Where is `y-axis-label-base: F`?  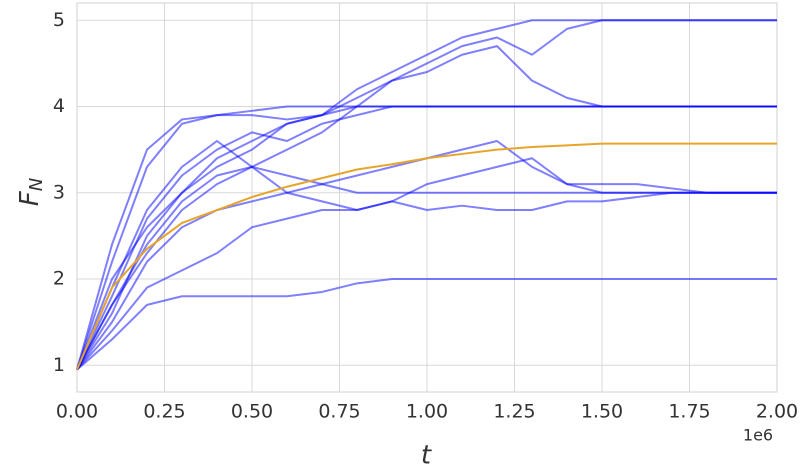
y-axis-label-base: F is located at coordinates (30, 198).